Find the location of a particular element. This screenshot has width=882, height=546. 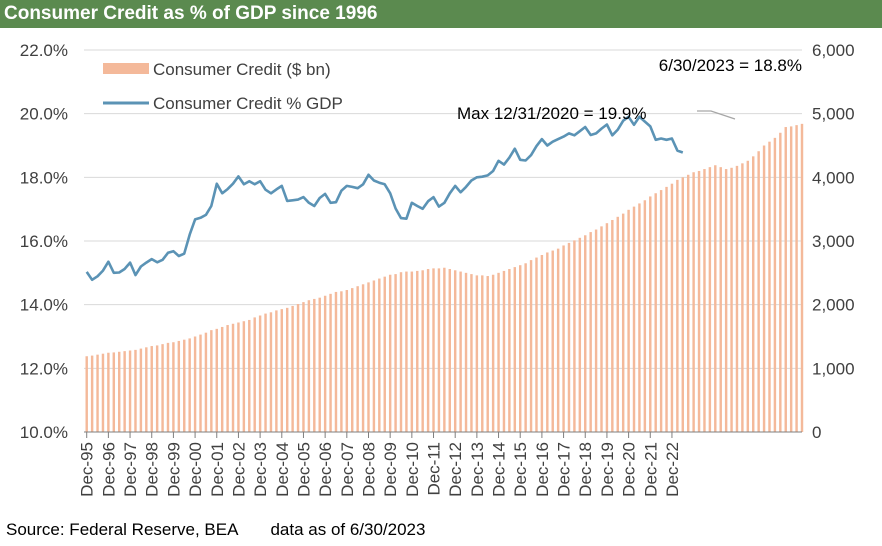

y-left-tick-label: 12.0% is located at coordinates (44, 368).